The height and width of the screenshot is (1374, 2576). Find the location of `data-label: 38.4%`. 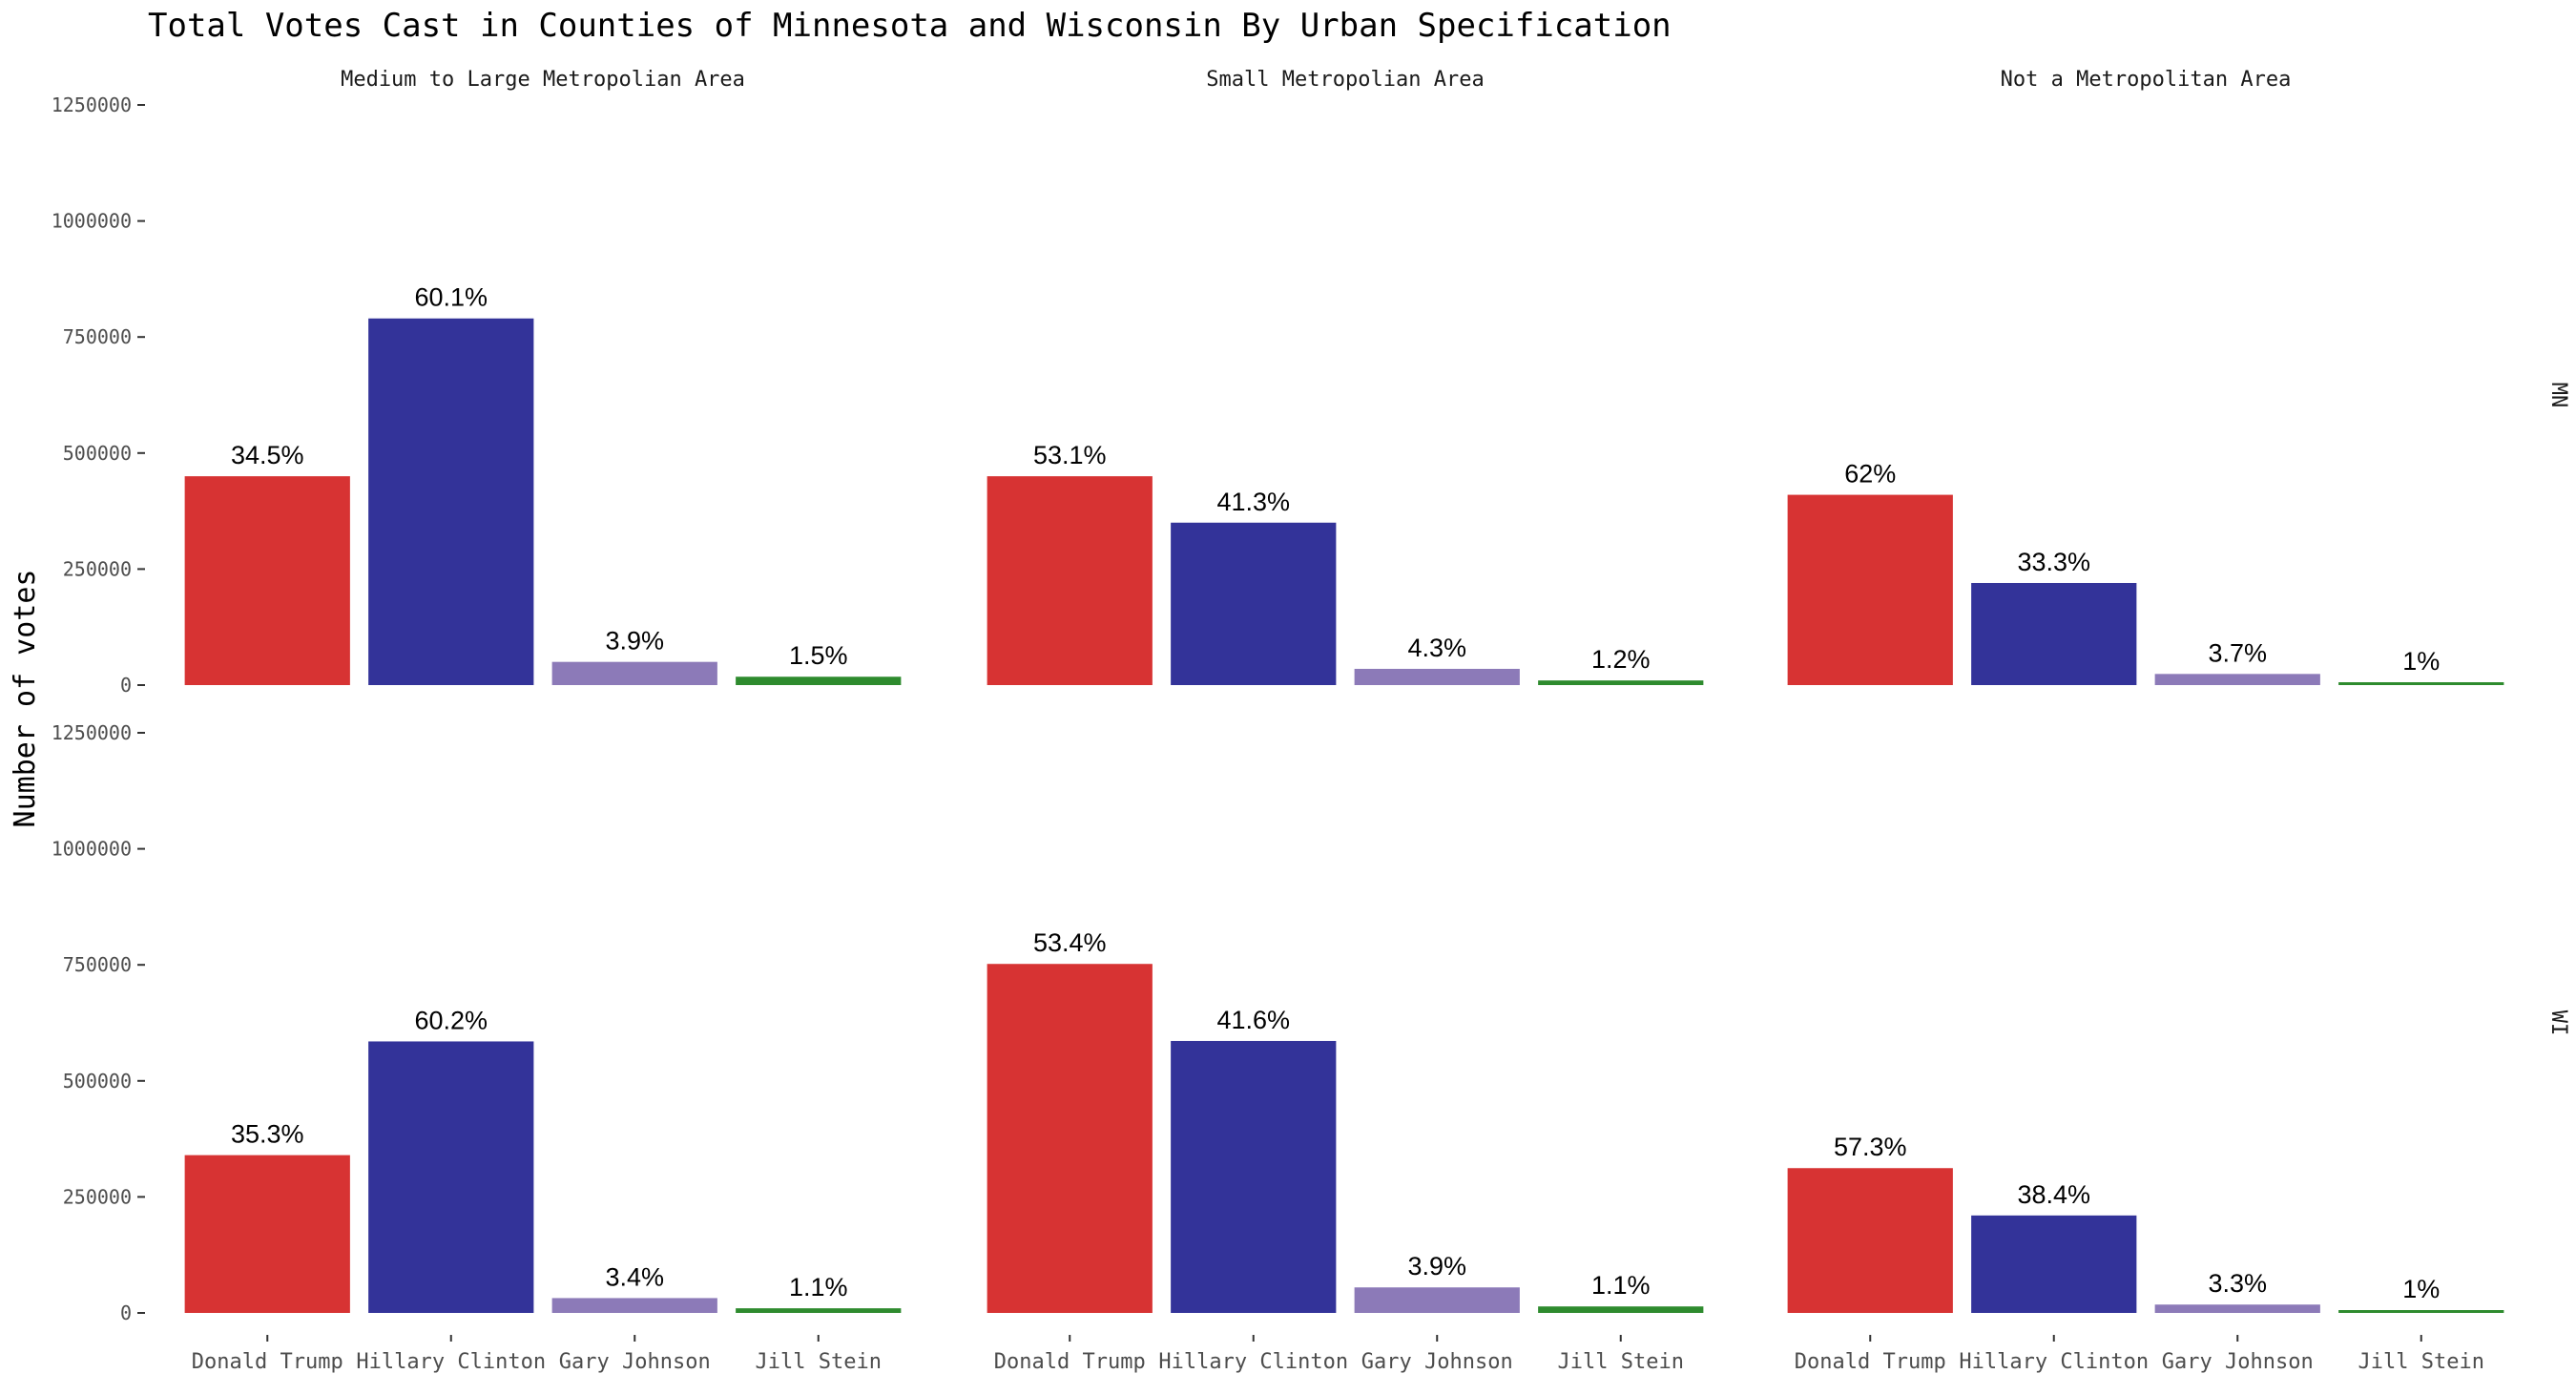

data-label: 38.4% is located at coordinates (2053, 1194).